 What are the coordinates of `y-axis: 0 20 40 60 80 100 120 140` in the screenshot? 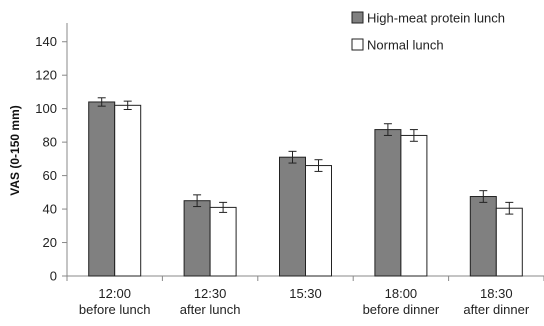 It's located at (51, 153).